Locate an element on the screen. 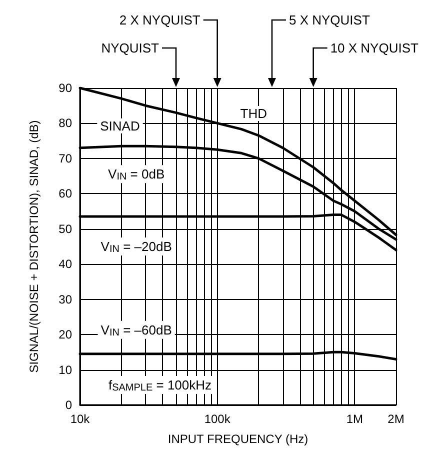  y-tick-label: 30 is located at coordinates (65, 299).